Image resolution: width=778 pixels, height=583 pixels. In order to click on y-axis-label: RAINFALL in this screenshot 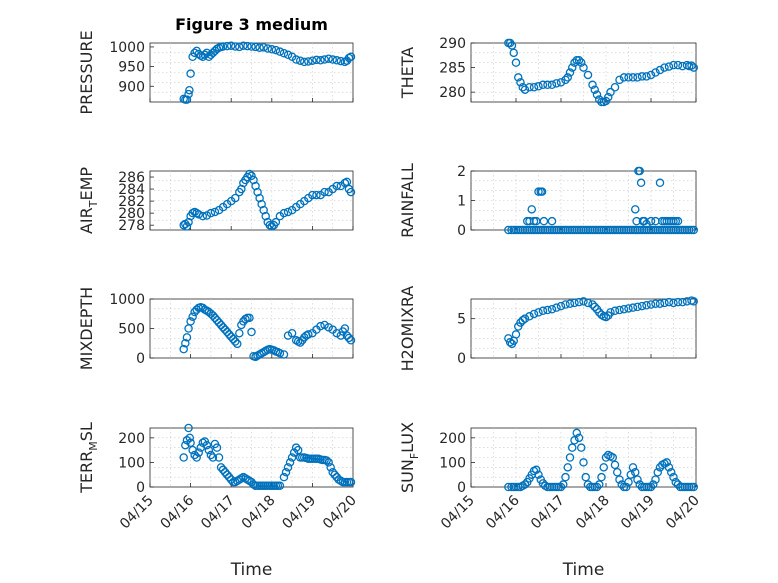, I will do `click(407, 200)`.